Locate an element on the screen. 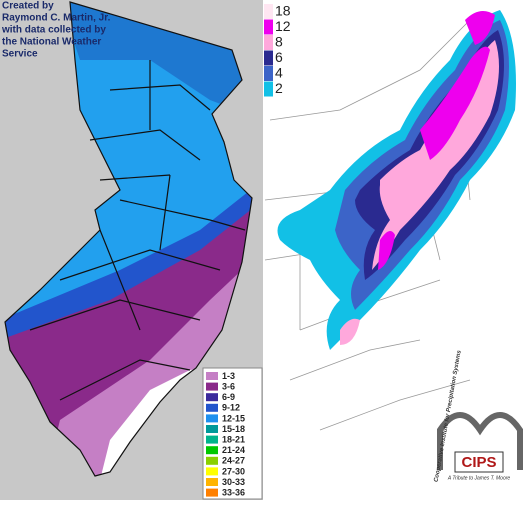  legend-label: 6-9 is located at coordinates (228, 397).